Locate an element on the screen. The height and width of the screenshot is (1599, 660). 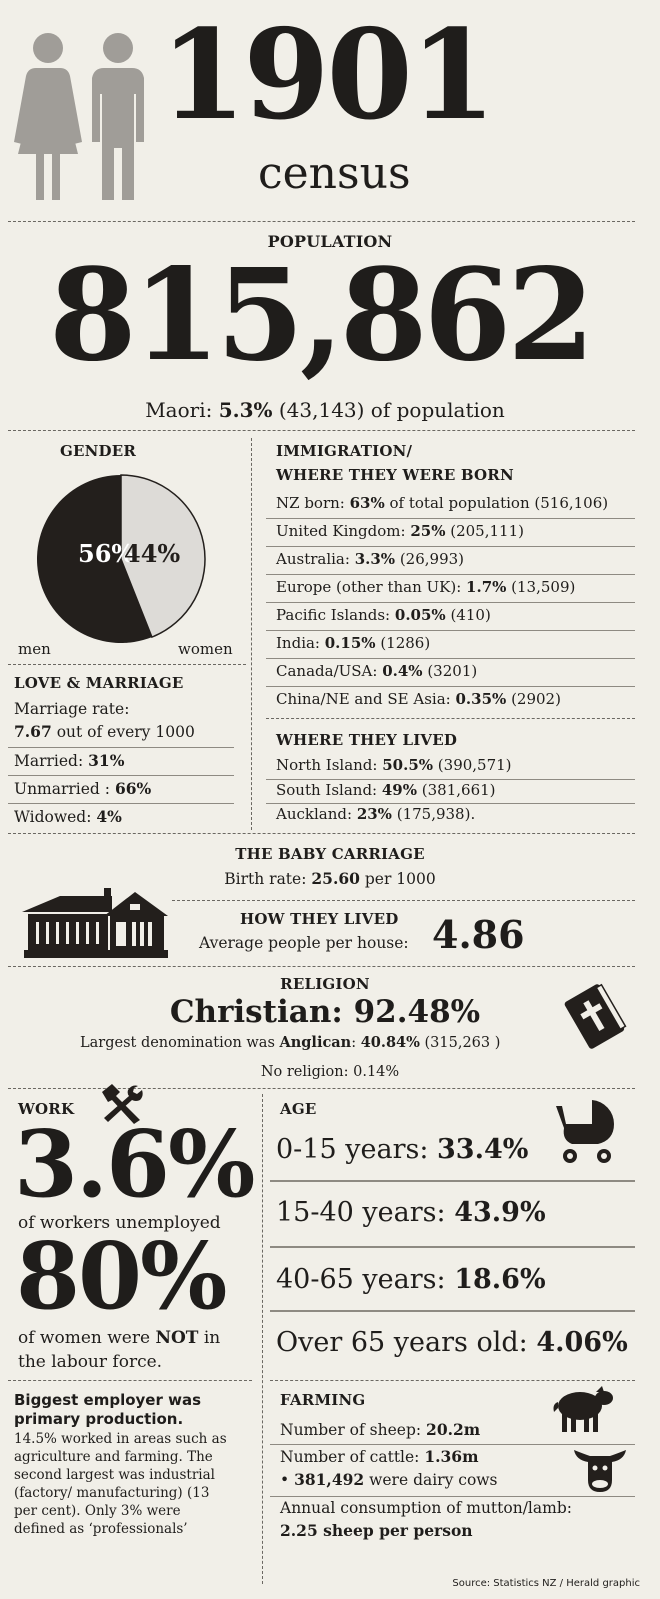
women-not-working-value: 80% is located at coordinates (121, 1276).